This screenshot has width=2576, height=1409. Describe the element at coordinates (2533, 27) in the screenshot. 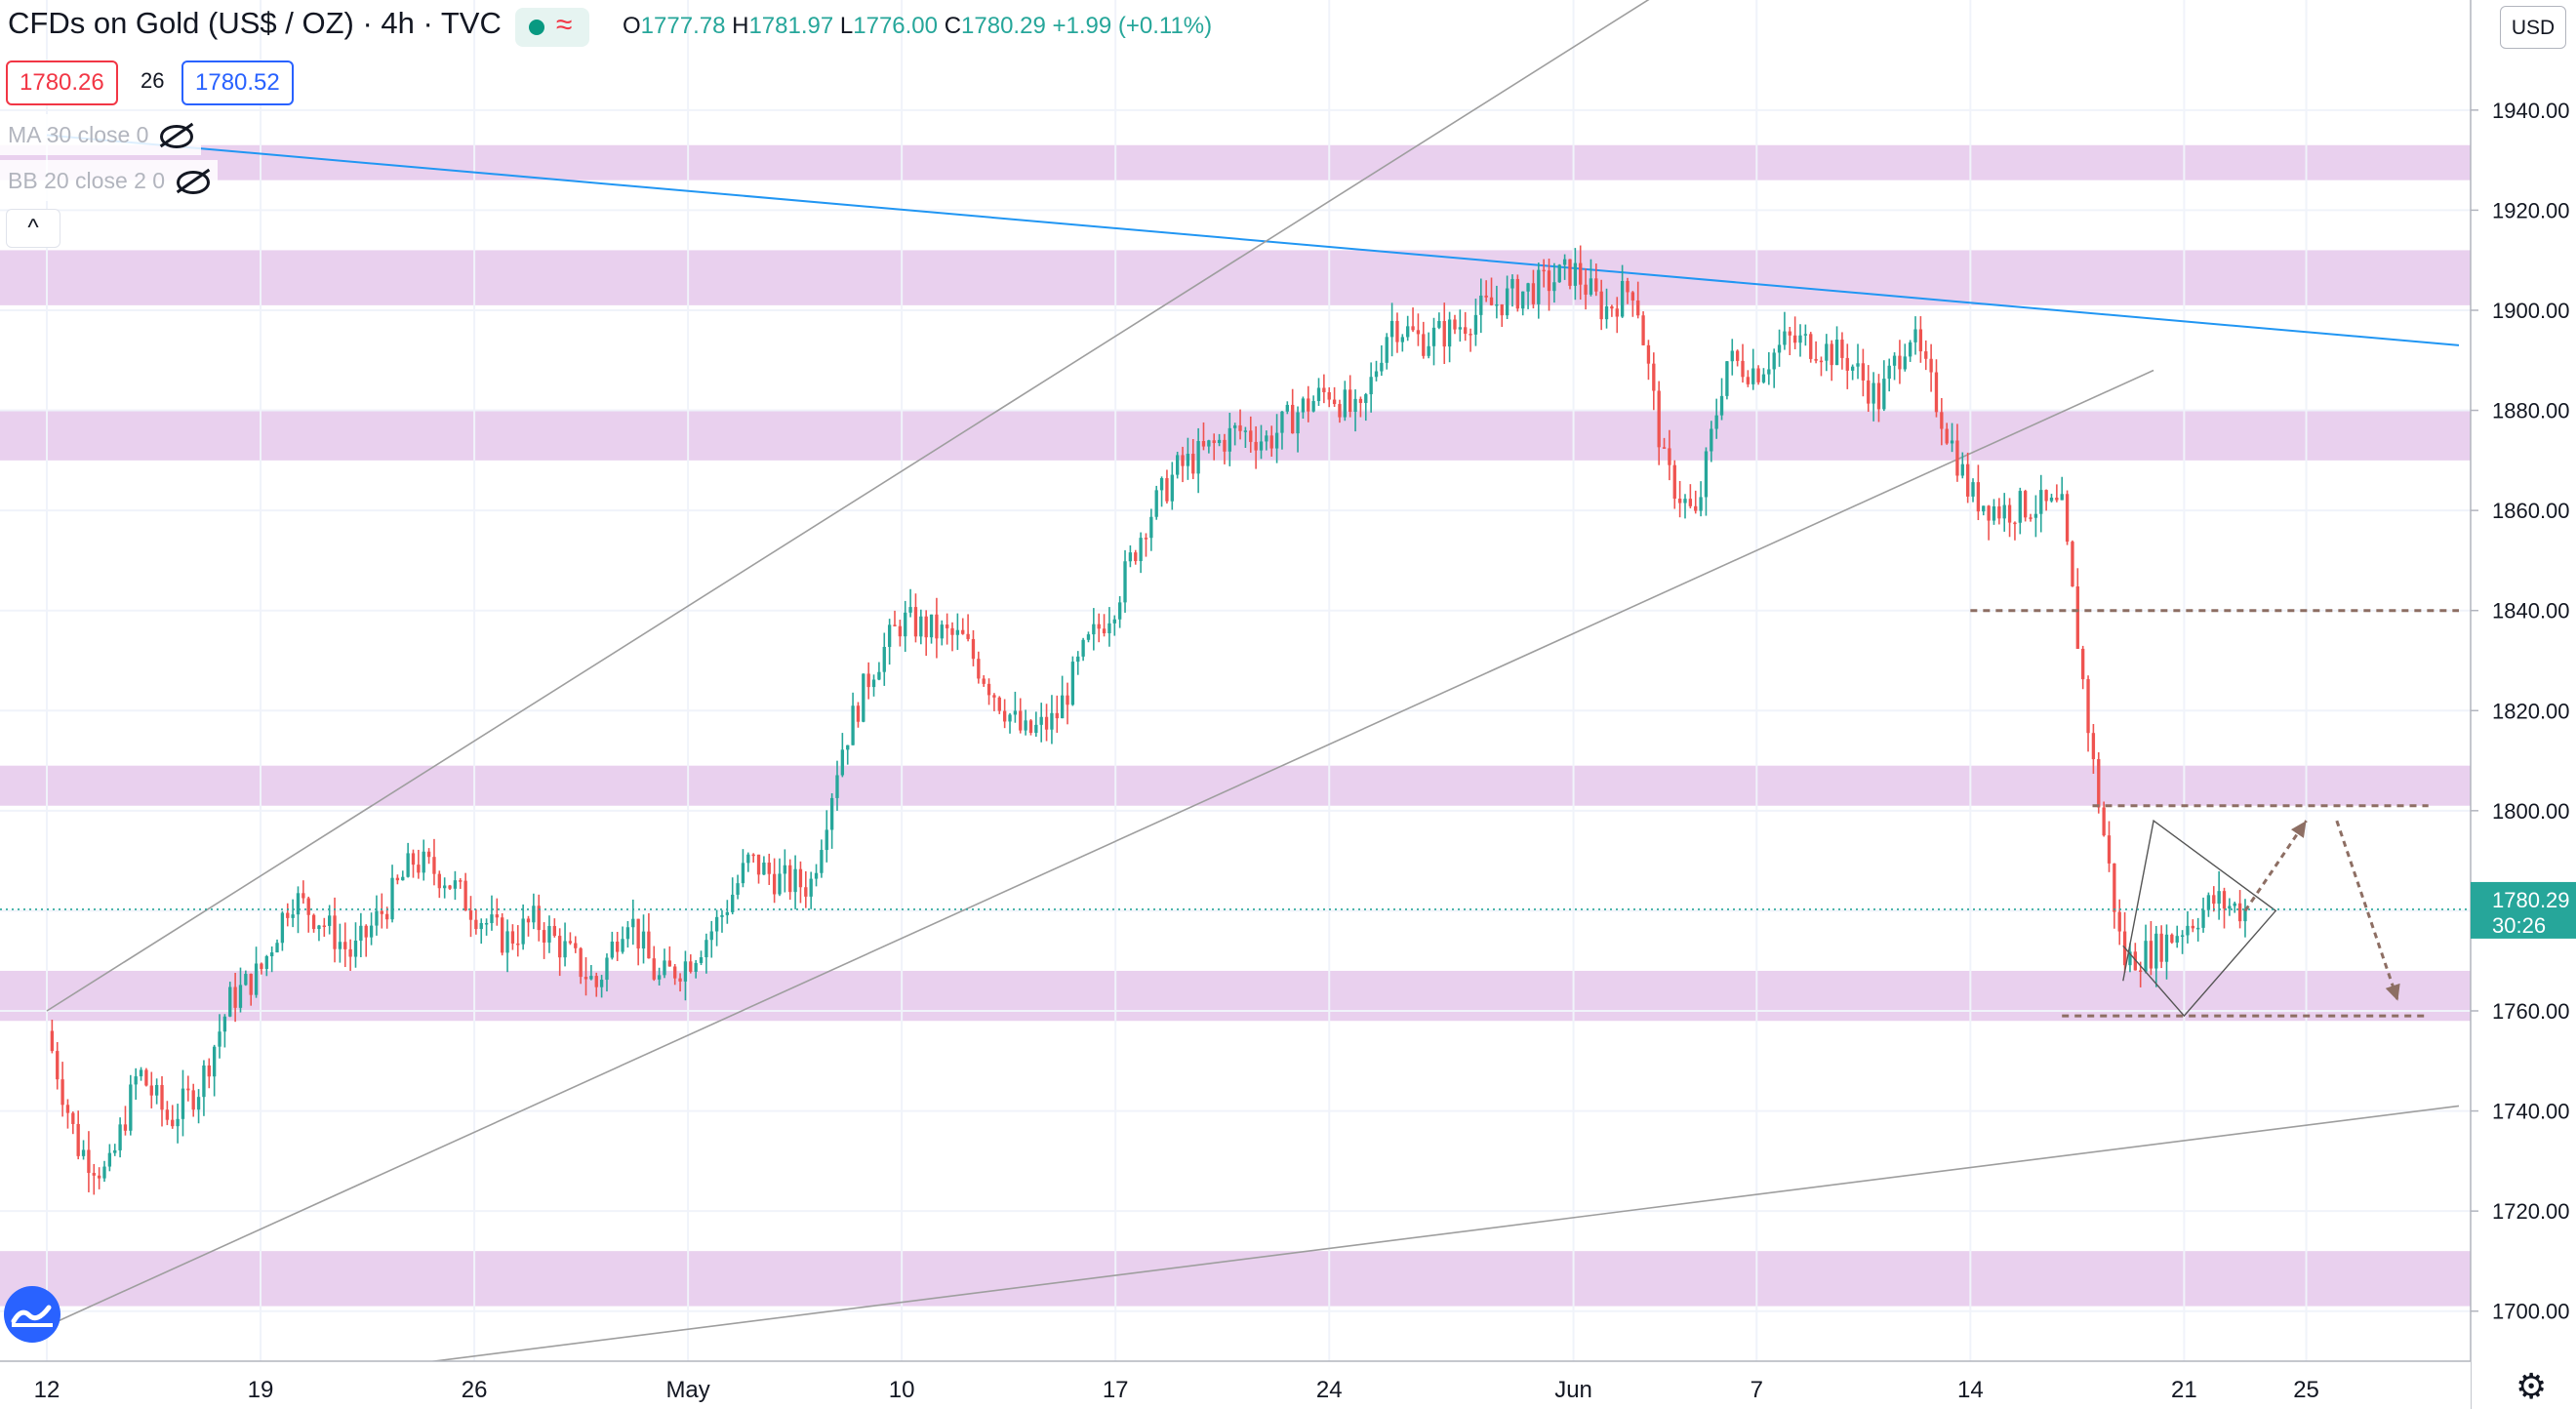

I see `currency-button: USD` at that location.